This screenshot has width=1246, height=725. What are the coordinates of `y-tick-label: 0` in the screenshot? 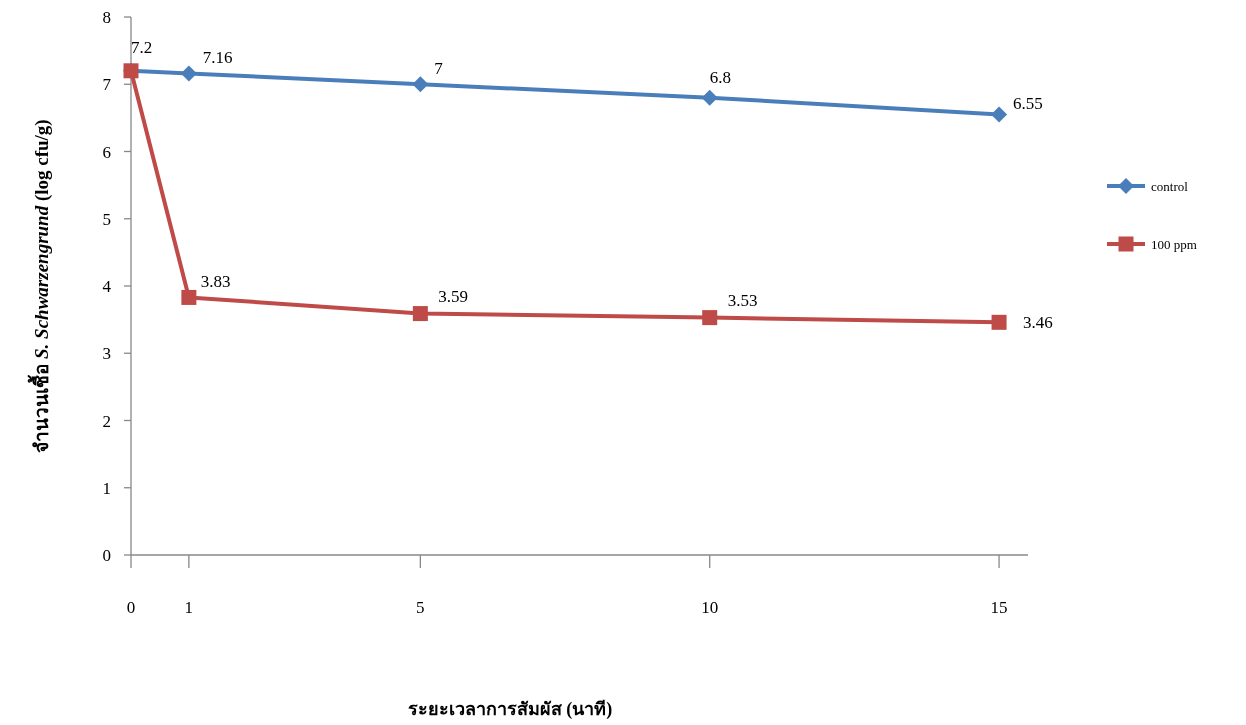 It's located at (106, 555).